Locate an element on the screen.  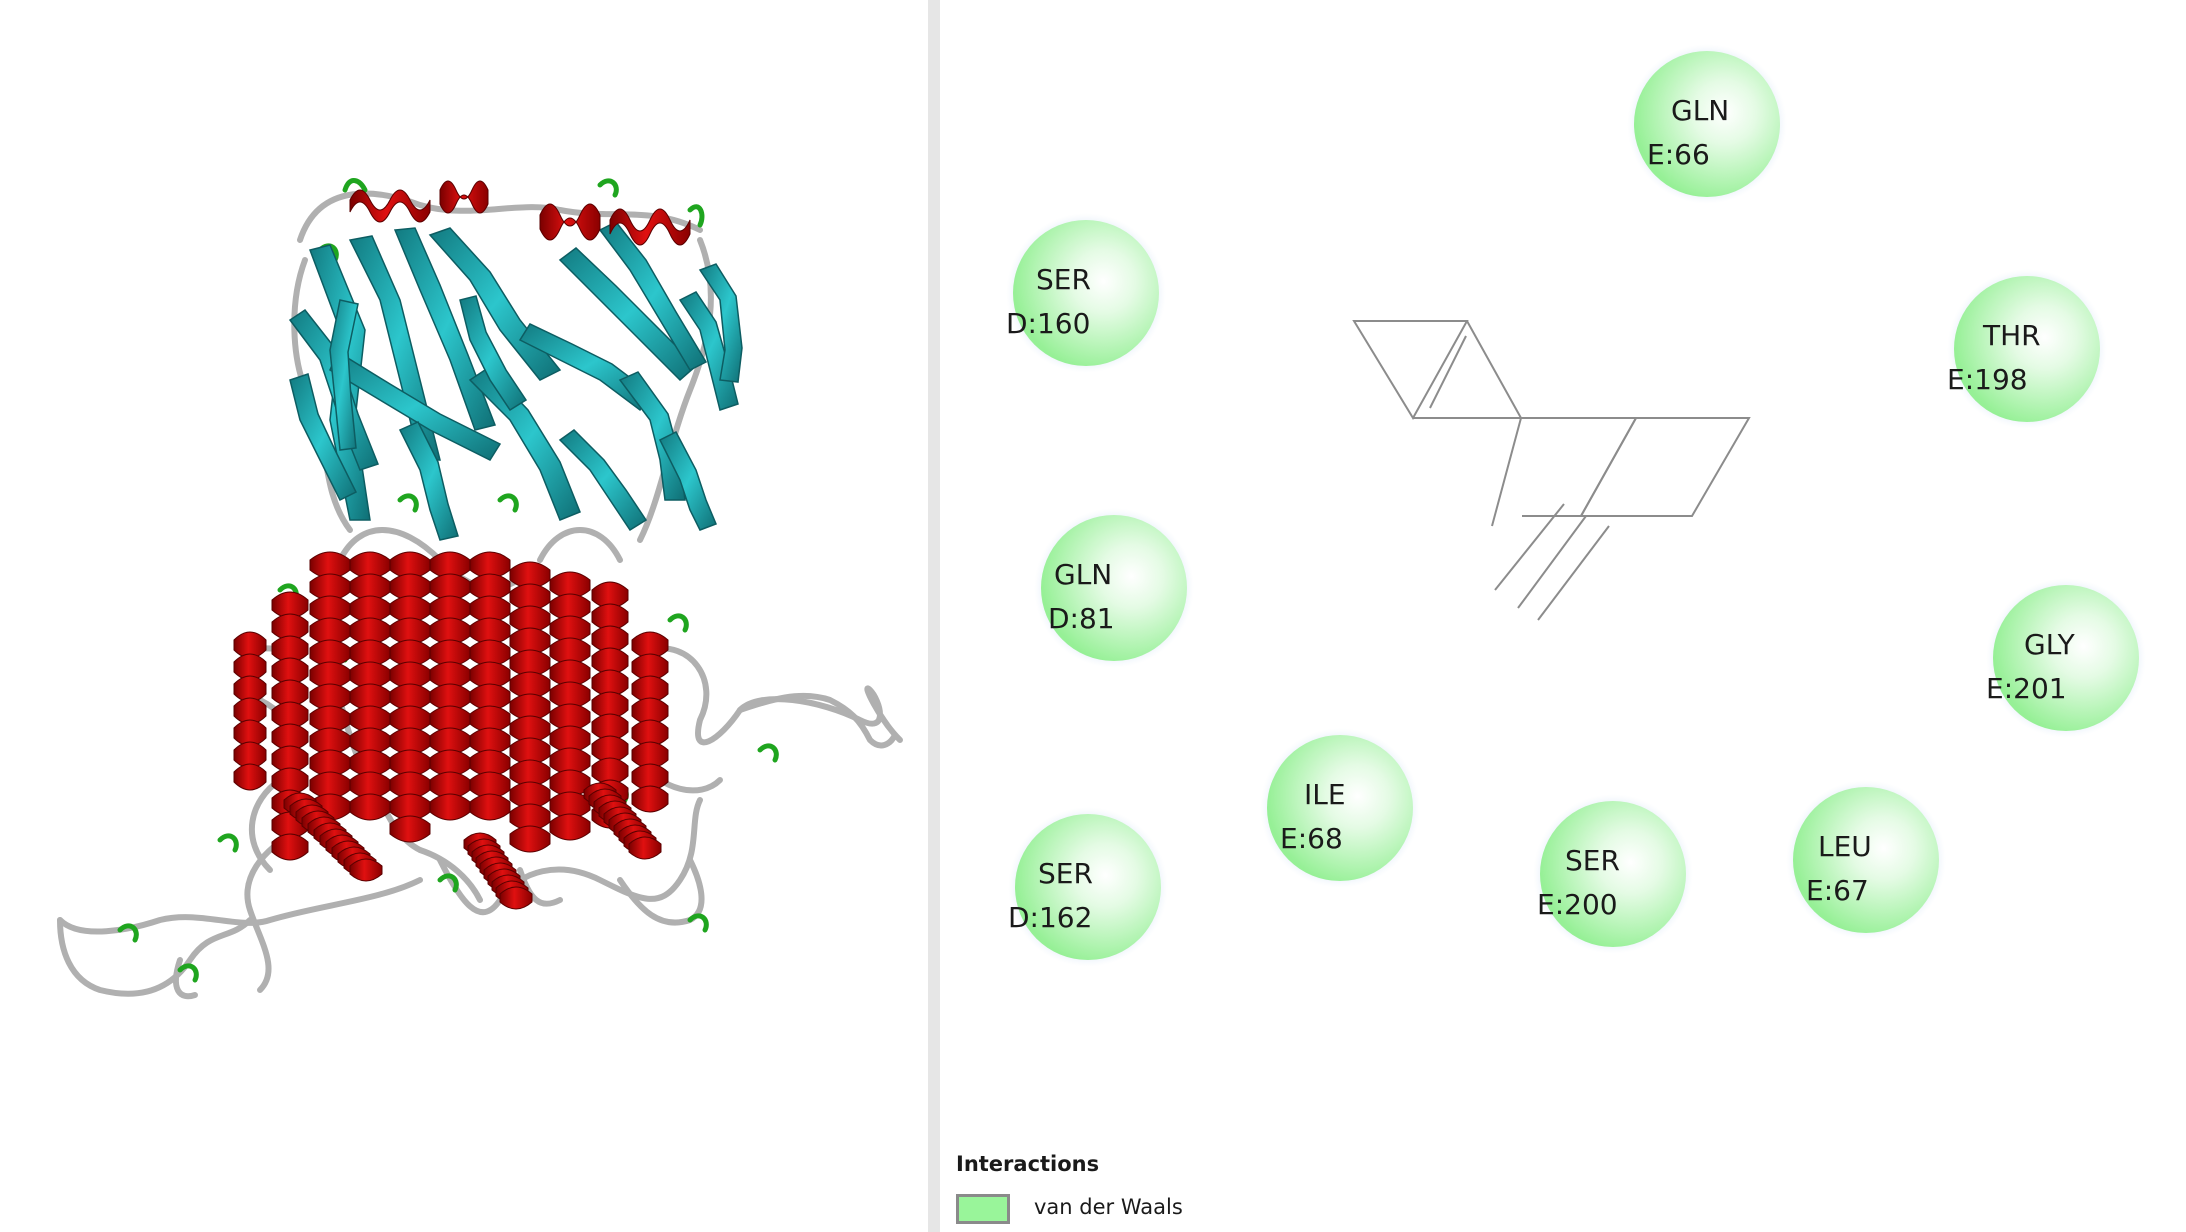
beta-sheet-regions is located at coordinates (515, 381).